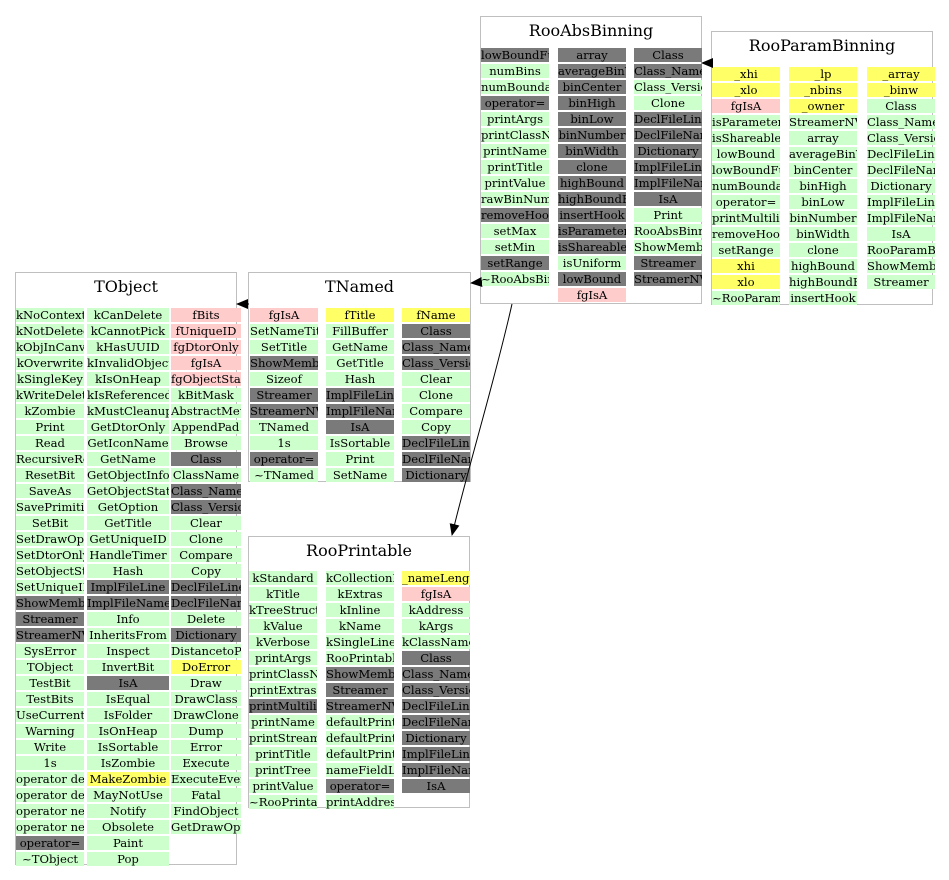 This screenshot has height=880, width=949. I want to click on edge-rooabsbinning-to-tnamed, so click(476, 282).